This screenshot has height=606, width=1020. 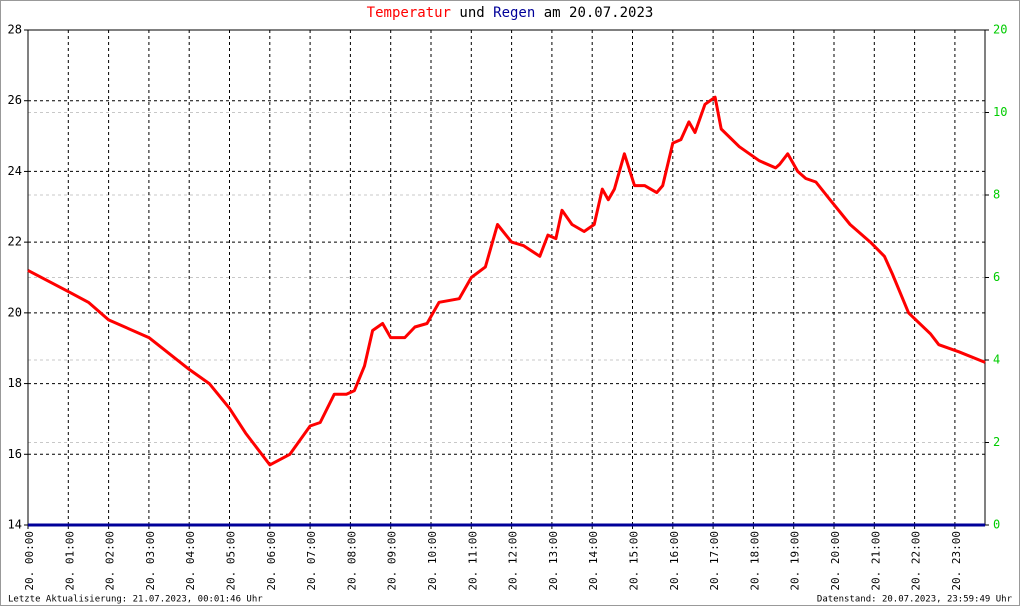 What do you see at coordinates (514, 13) in the screenshot?
I see `title-rain: Regen` at bounding box center [514, 13].